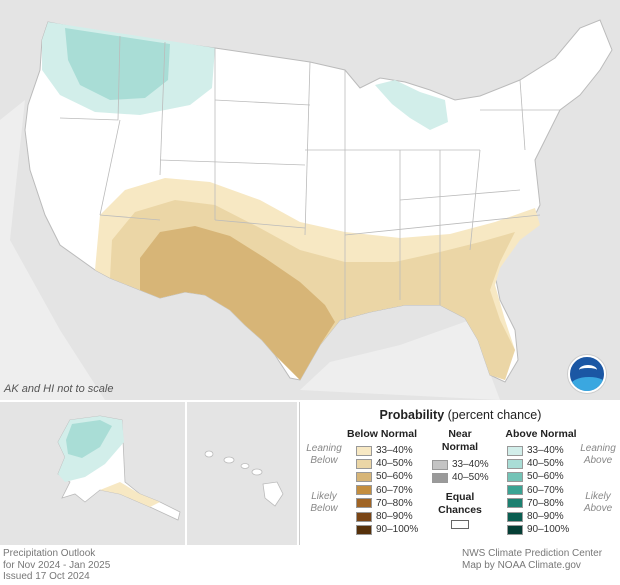  What do you see at coordinates (545, 490) in the screenshot?
I see `above-normal-label: 60–70%` at bounding box center [545, 490].